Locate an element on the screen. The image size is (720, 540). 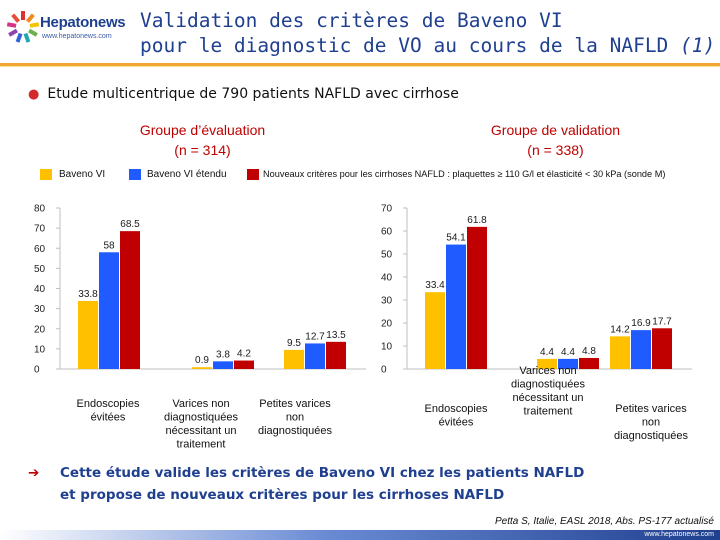
bar-eval-petites-varices-nouveaux-criteres is located at coordinates (336, 355).